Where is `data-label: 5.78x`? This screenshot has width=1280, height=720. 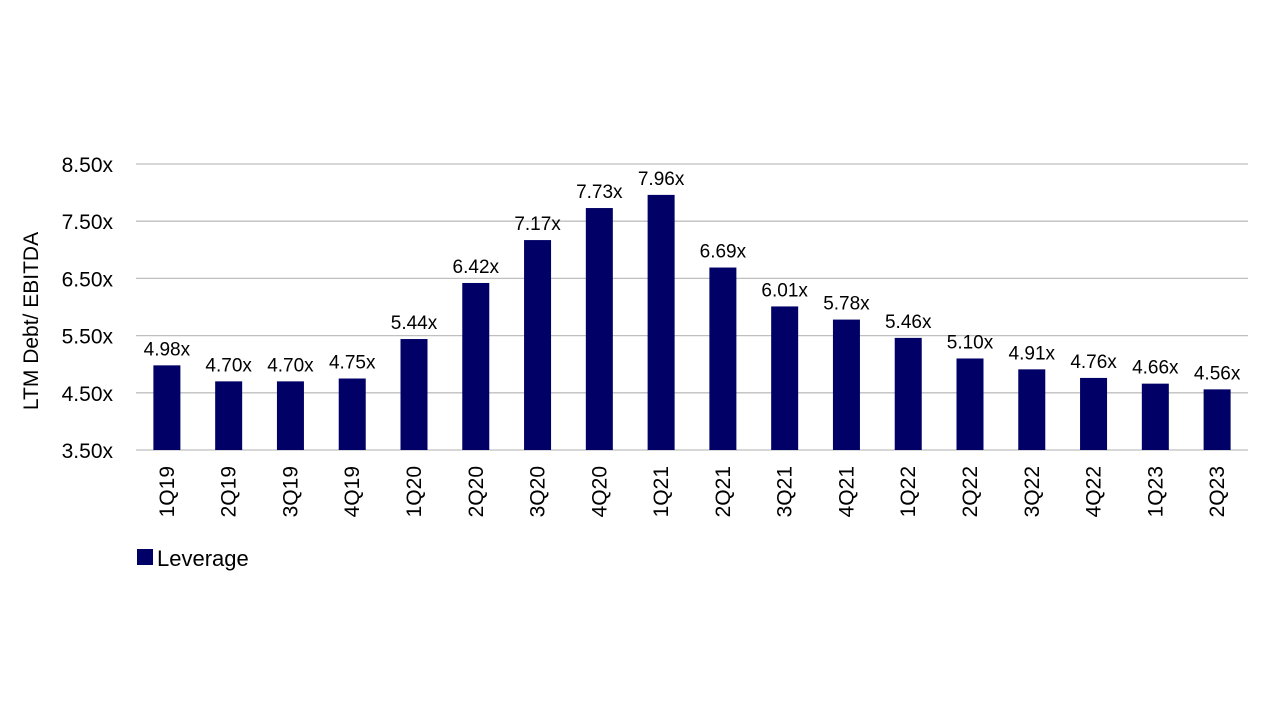 data-label: 5.78x is located at coordinates (846, 304).